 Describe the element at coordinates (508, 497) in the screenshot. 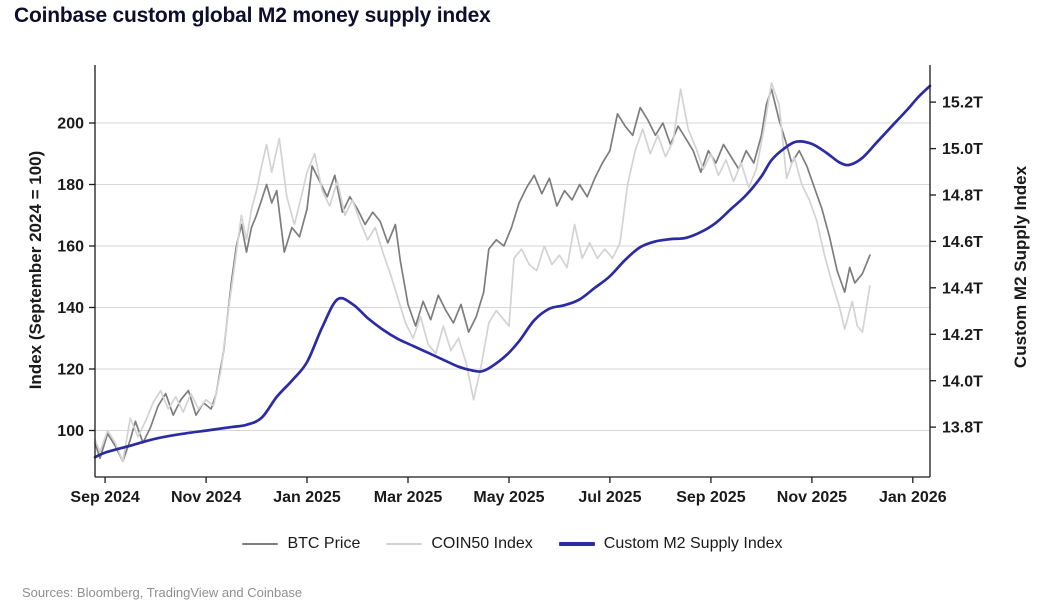

I see `svg-text: May 2025` at that location.